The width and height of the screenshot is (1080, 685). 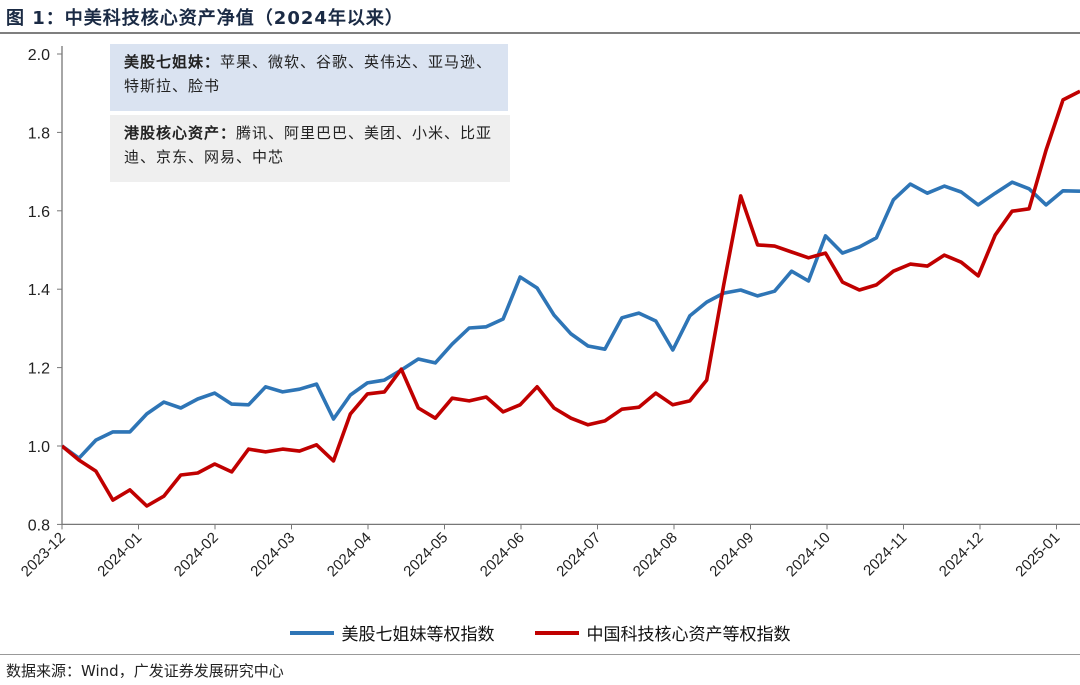 What do you see at coordinates (196, 554) in the screenshot?
I see `x-tick-label: 2024-02` at bounding box center [196, 554].